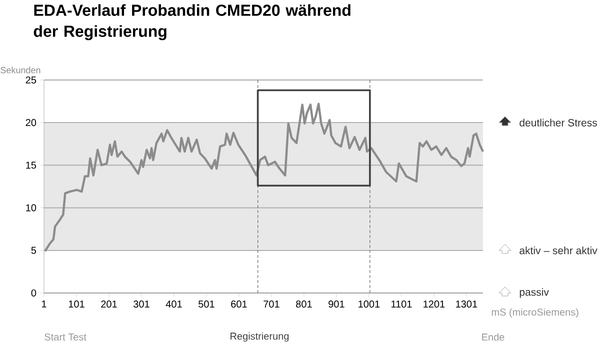 This screenshot has width=600, height=344. What do you see at coordinates (33, 293) in the screenshot?
I see `y-tick-label: 0` at bounding box center [33, 293].